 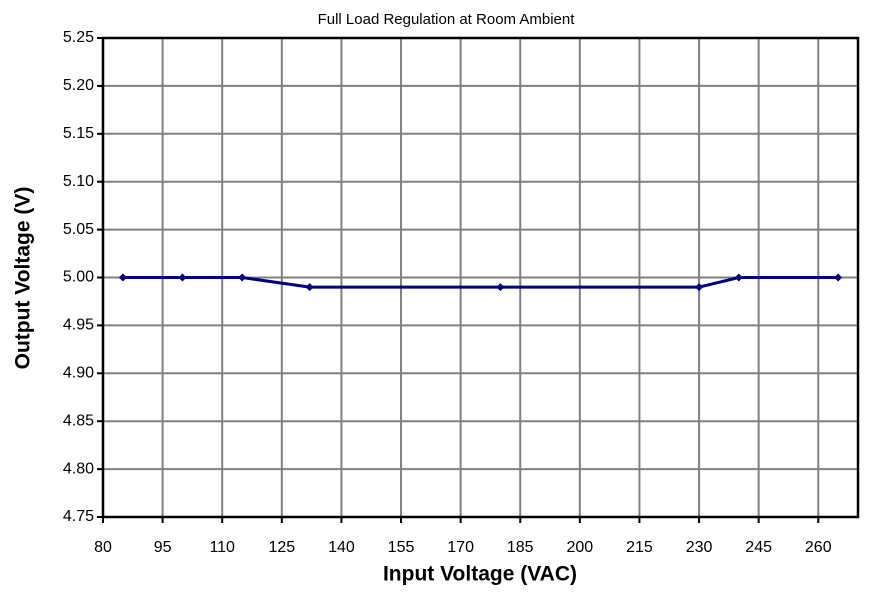 What do you see at coordinates (78, 325) in the screenshot?
I see `y-tick-label: 4.95` at bounding box center [78, 325].